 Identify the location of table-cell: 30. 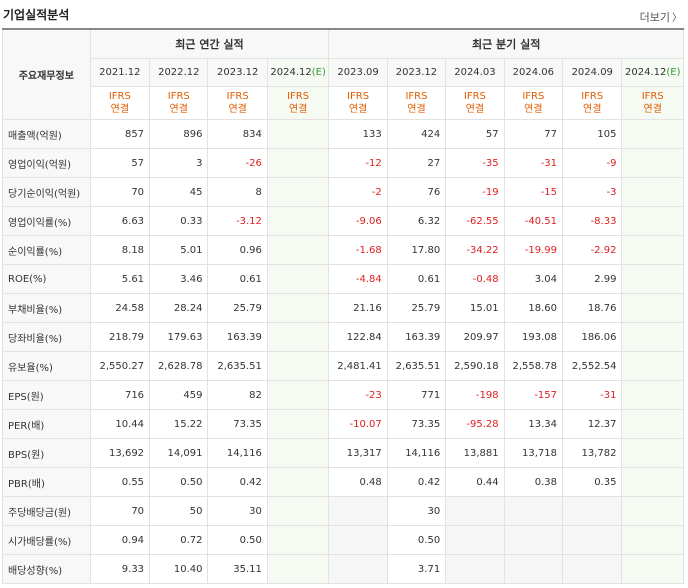
(416, 511).